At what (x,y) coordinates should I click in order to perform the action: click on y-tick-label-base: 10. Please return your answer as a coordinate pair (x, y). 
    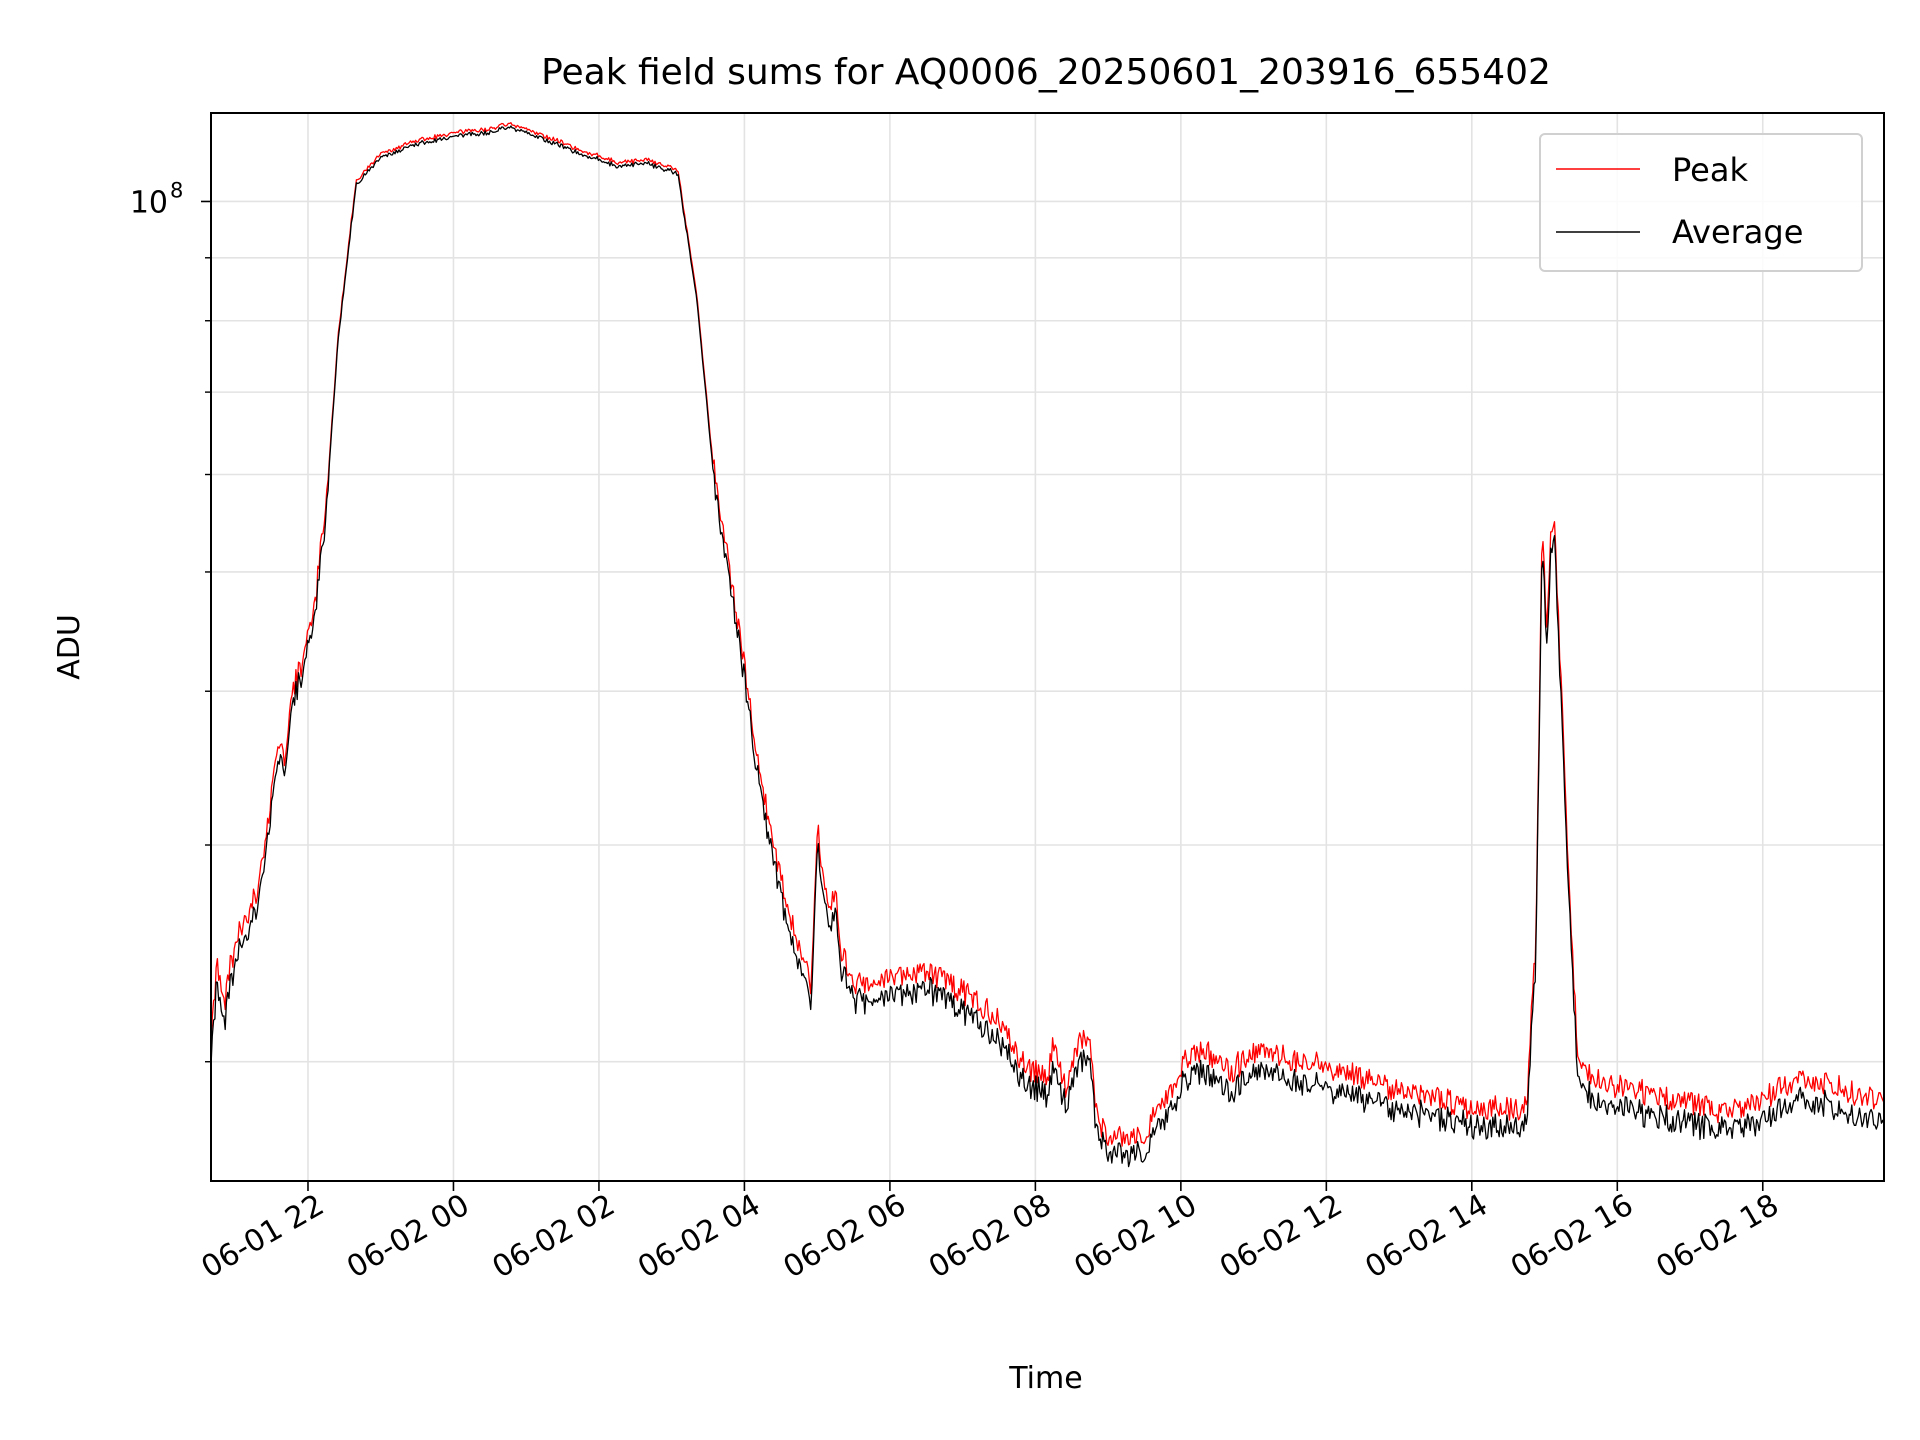
    Looking at the image, I should click on (149, 202).